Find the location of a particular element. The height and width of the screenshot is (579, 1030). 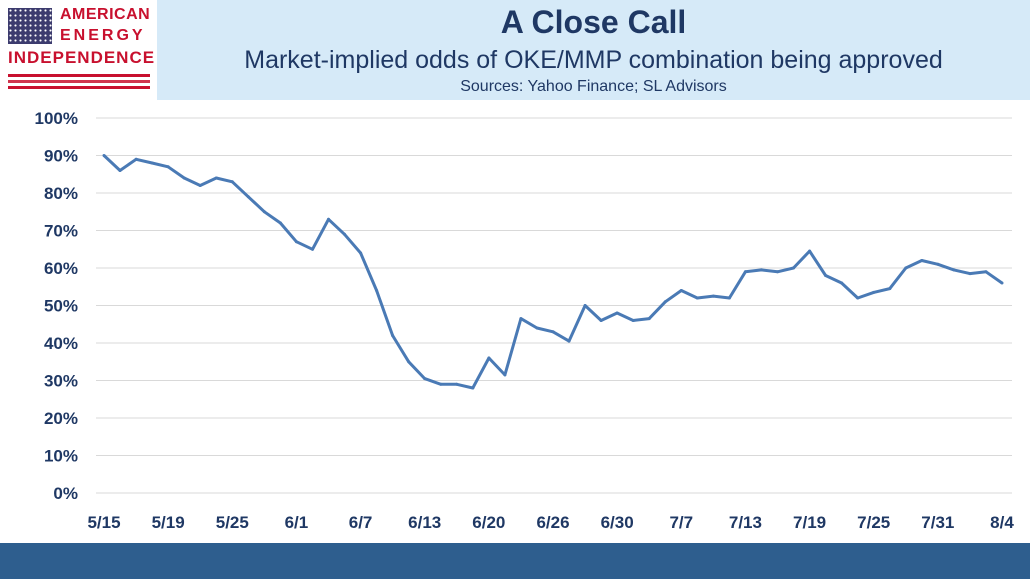

x-tick-label: 7/7 is located at coordinates (681, 522).